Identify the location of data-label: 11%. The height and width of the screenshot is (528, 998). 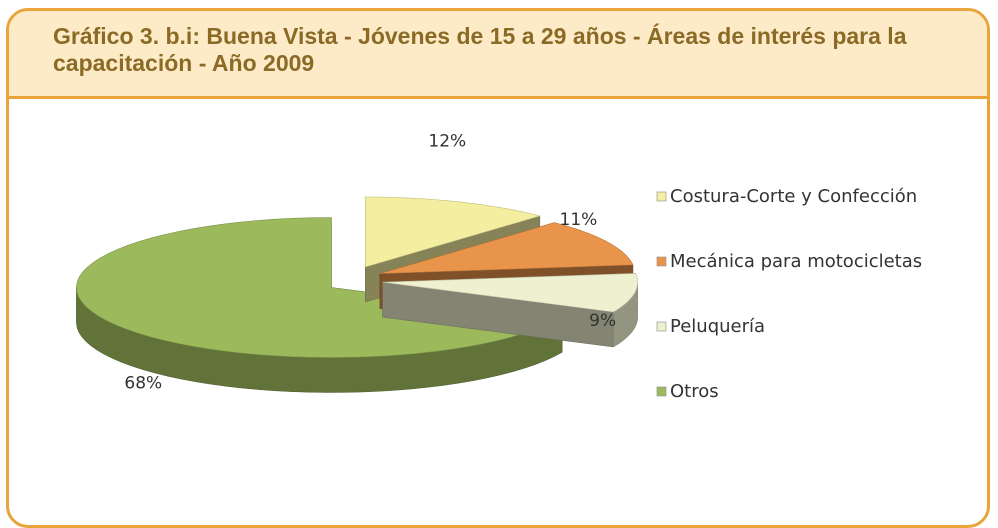
(579, 220).